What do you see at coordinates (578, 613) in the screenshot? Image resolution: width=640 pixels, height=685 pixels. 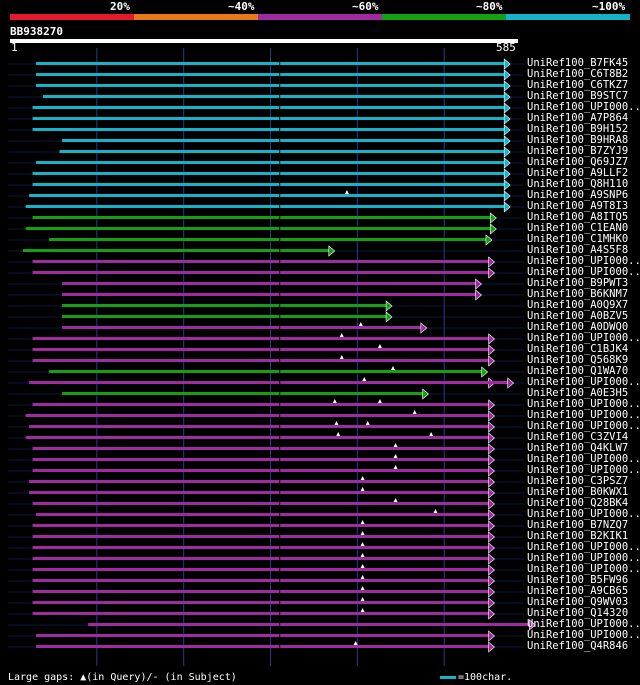 I see `hit-label: UniRef100_Q14320` at bounding box center [578, 613].